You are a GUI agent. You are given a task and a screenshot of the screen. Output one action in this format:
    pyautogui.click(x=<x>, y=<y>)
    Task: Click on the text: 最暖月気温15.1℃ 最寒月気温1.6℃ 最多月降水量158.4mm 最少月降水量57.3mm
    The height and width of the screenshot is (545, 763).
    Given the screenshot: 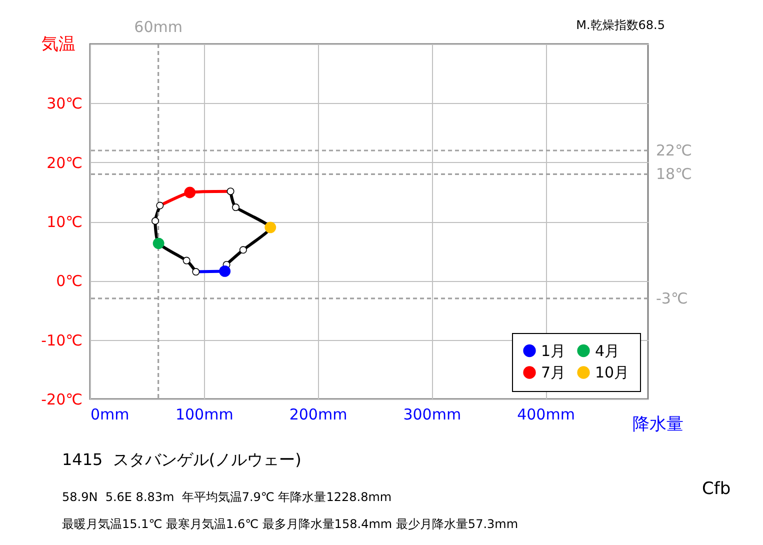 What is the action you would take?
    pyautogui.click(x=290, y=524)
    